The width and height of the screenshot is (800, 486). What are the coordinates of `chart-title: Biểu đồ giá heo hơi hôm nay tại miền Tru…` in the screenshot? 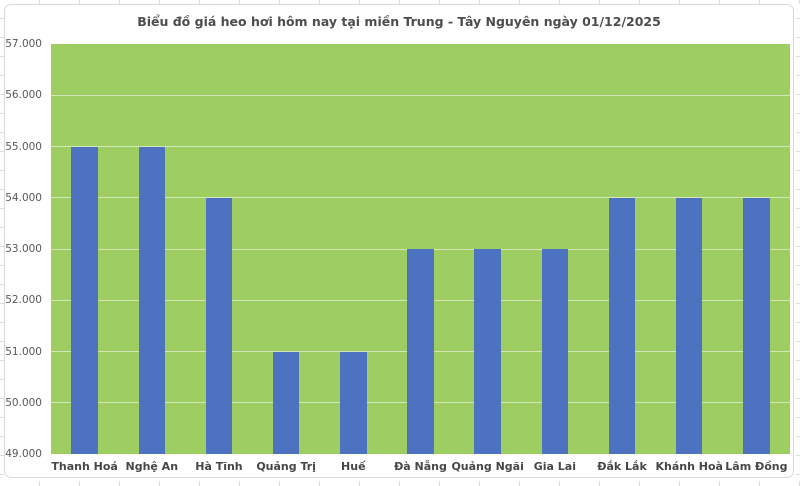 It's located at (399, 21).